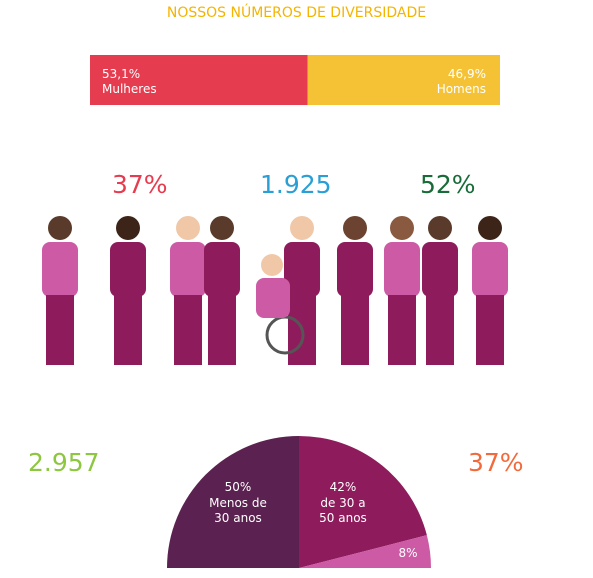 The height and width of the screenshot is (578, 593). What do you see at coordinates (64, 462) in the screenshot?
I see `stat: 2.957` at bounding box center [64, 462].